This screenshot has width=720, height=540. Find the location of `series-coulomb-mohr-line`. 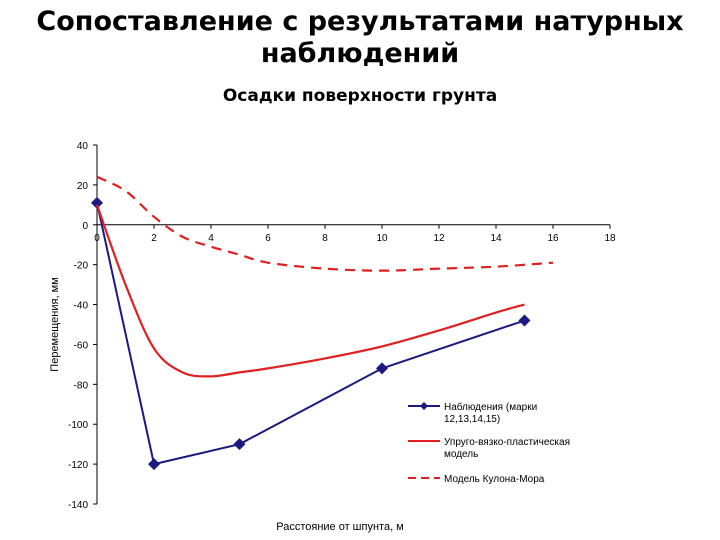

series-coulomb-mohr-line is located at coordinates (325, 223).